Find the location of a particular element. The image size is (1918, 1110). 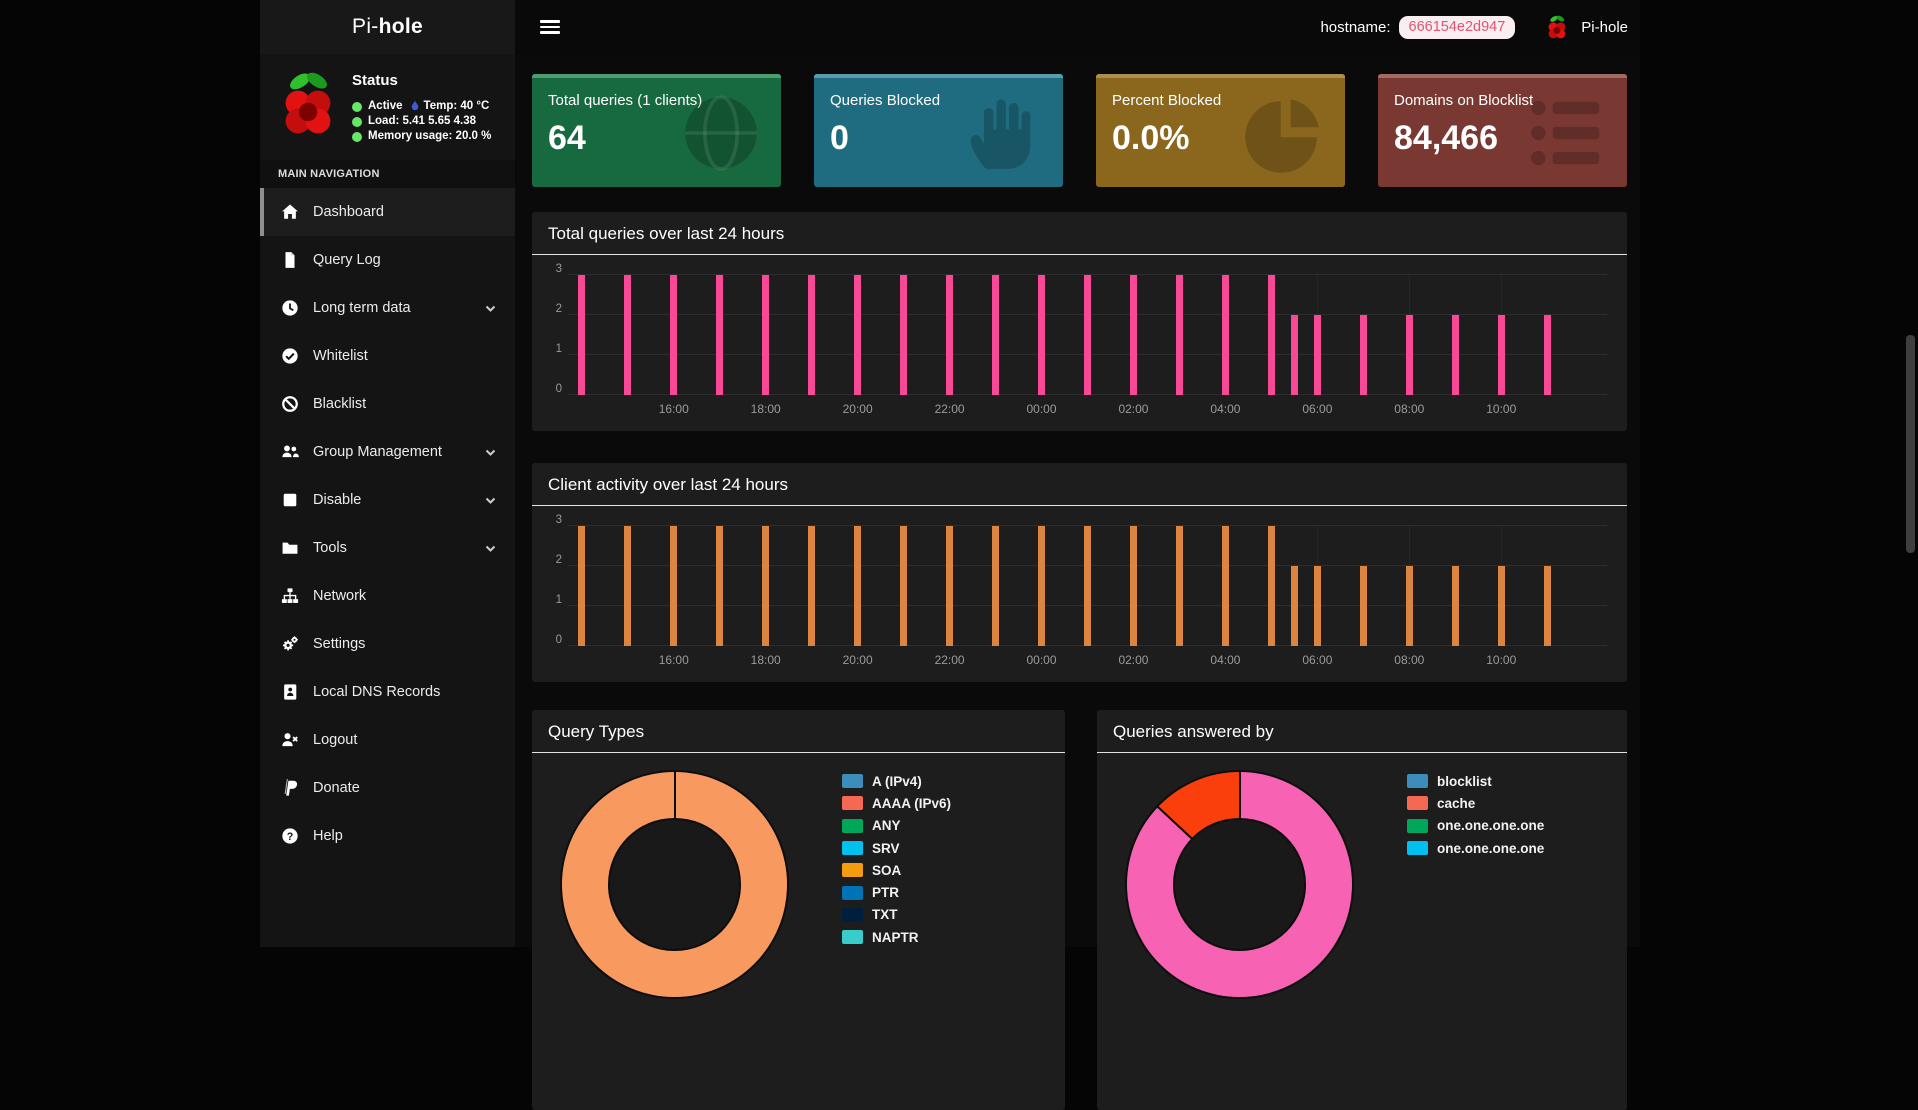

legend-label: one.one.one.one is located at coordinates (1491, 826).